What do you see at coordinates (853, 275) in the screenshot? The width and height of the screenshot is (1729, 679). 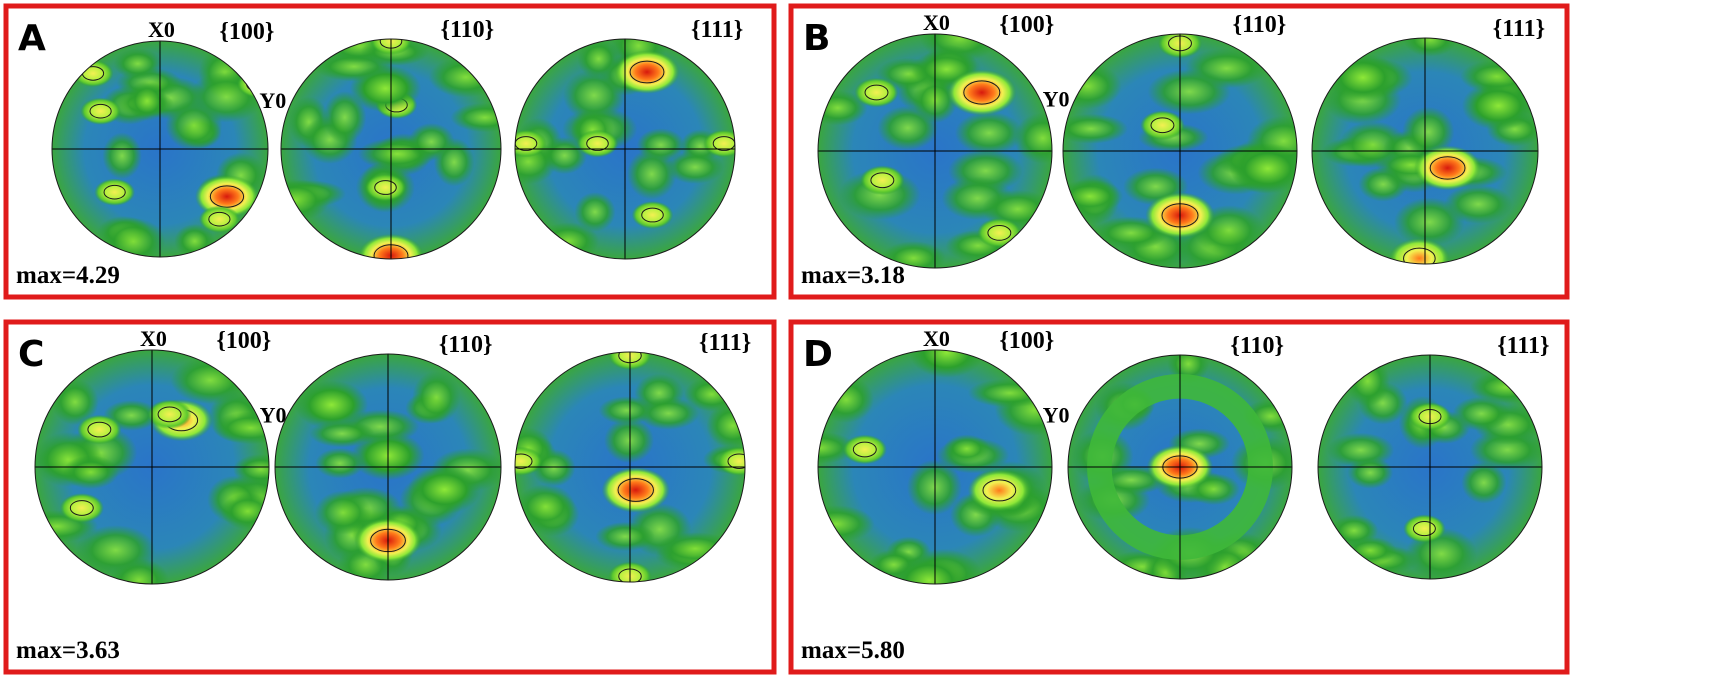 I see `max-intensity-label: max=3.18` at bounding box center [853, 275].